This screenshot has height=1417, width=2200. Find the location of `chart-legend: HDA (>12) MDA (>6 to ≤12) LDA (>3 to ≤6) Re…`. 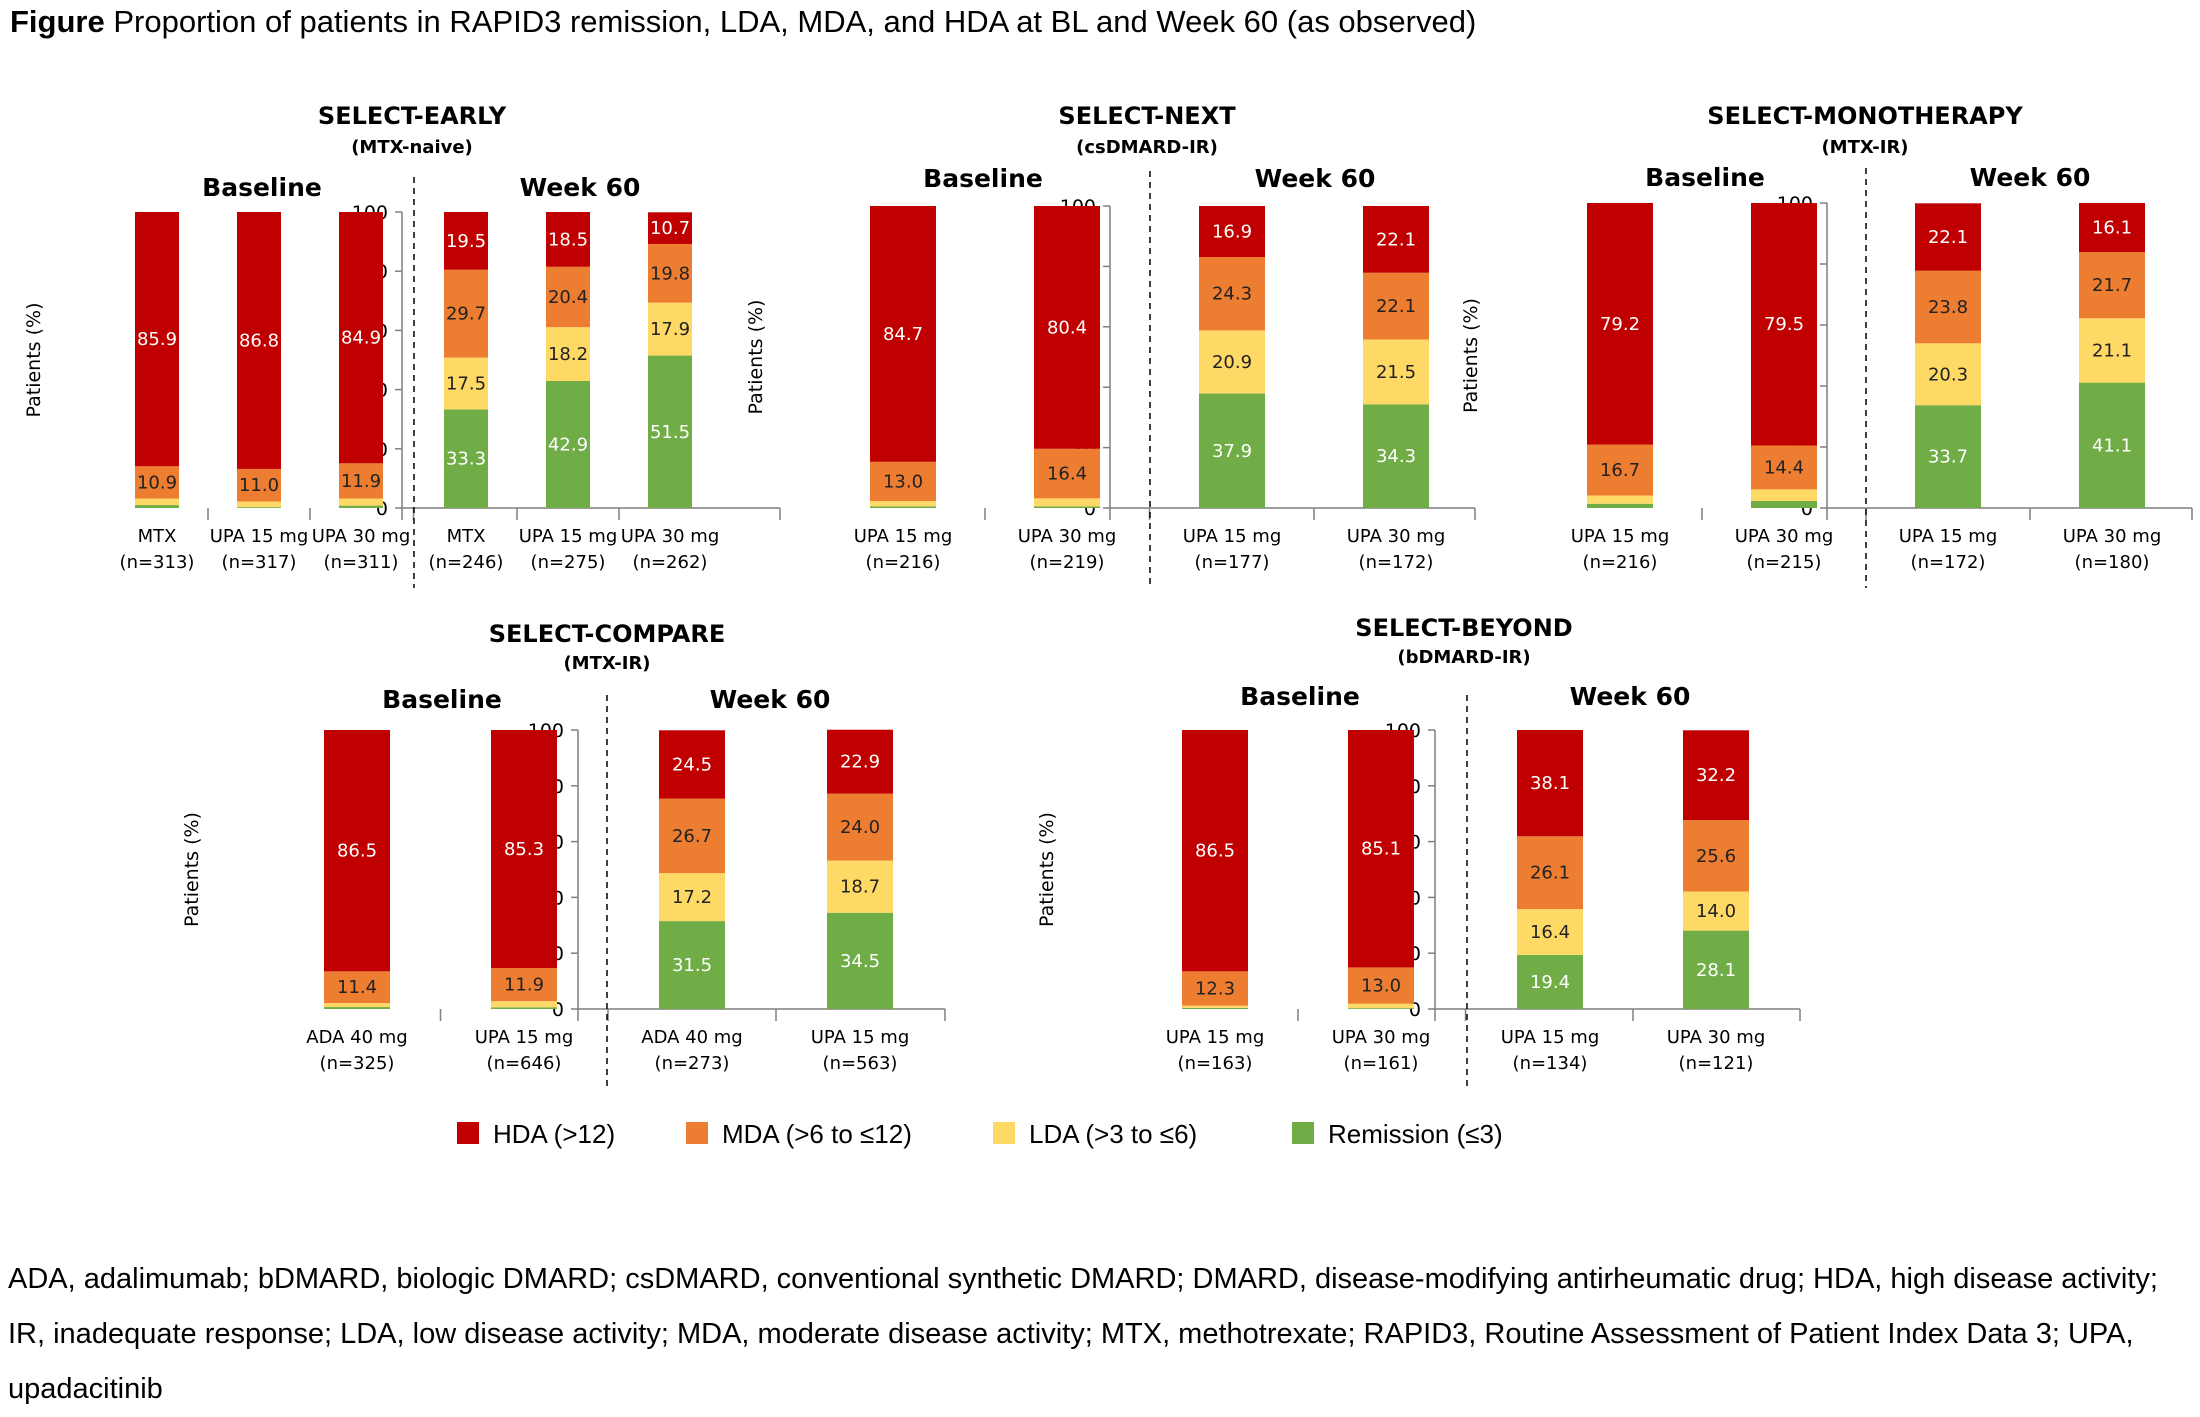

chart-legend: HDA (>12) MDA (>6 to ≤12) LDA (>3 to ≤6) Re… is located at coordinates (980, 1134).